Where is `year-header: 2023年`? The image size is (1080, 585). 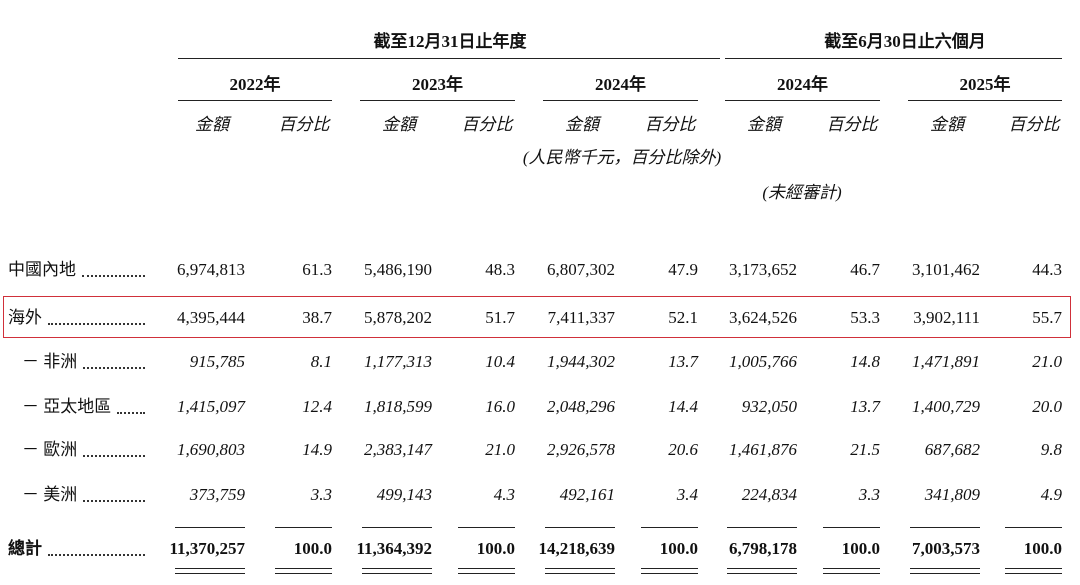
year-header: 2023年 is located at coordinates (437, 84).